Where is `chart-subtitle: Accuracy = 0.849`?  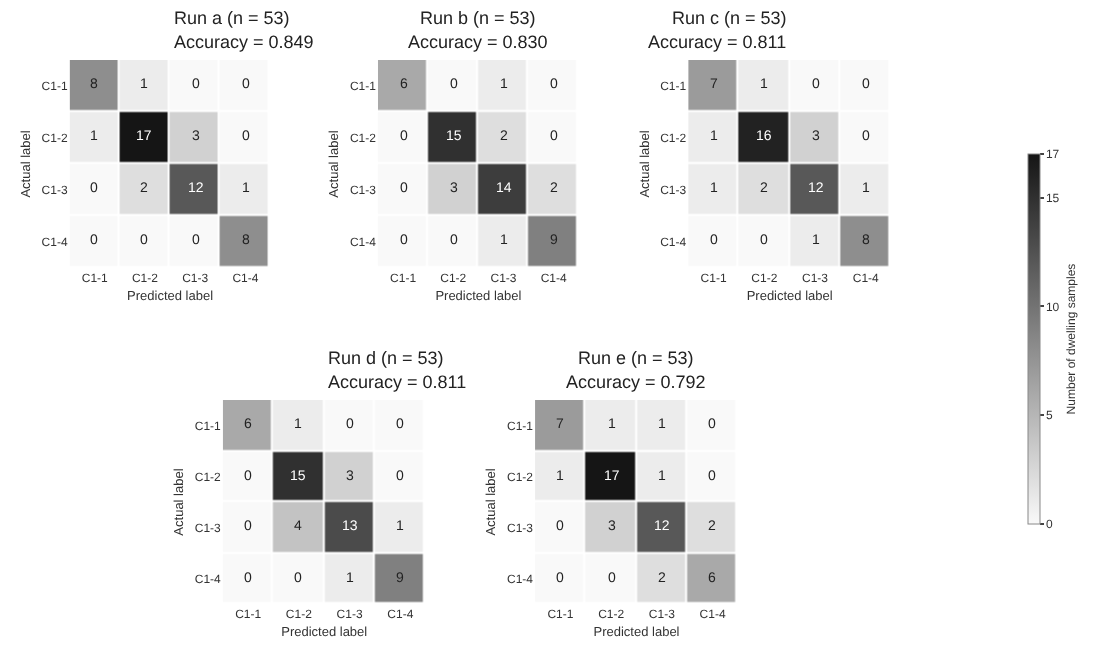
chart-subtitle: Accuracy = 0.849 is located at coordinates (244, 42).